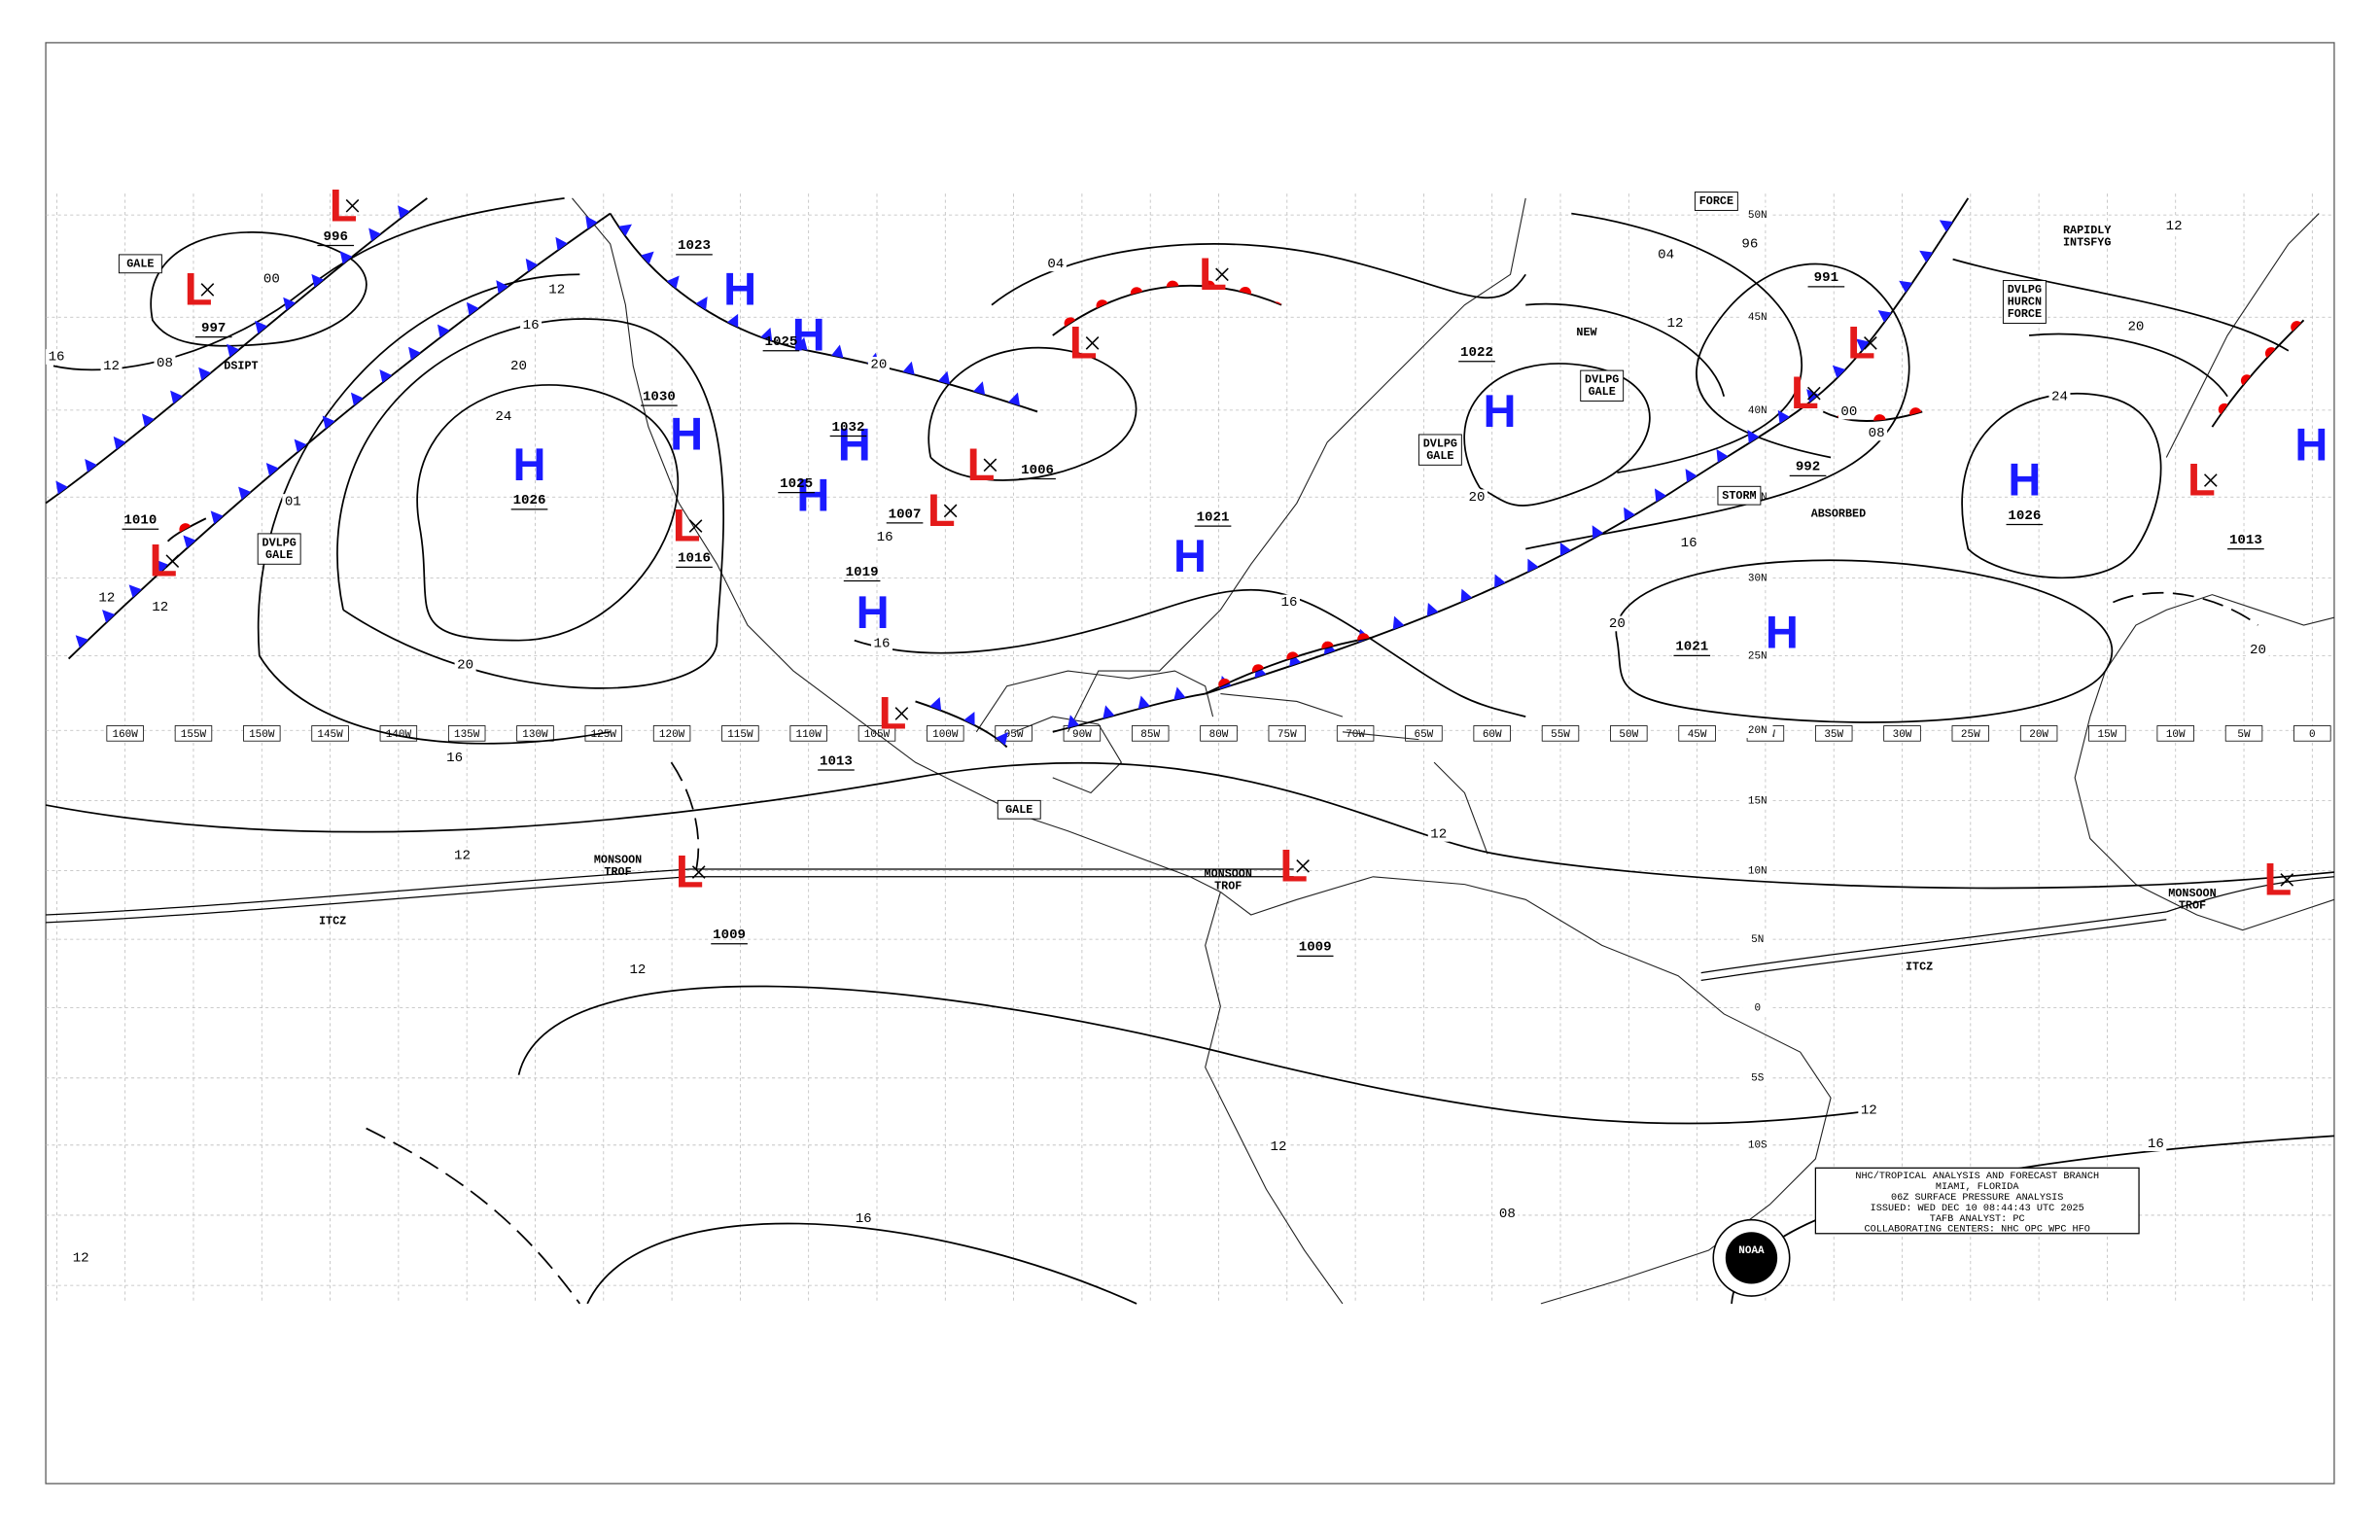 Image resolution: width=2380 pixels, height=1540 pixels. What do you see at coordinates (1354, 774) in the screenshot?
I see `caribbean` at bounding box center [1354, 774].